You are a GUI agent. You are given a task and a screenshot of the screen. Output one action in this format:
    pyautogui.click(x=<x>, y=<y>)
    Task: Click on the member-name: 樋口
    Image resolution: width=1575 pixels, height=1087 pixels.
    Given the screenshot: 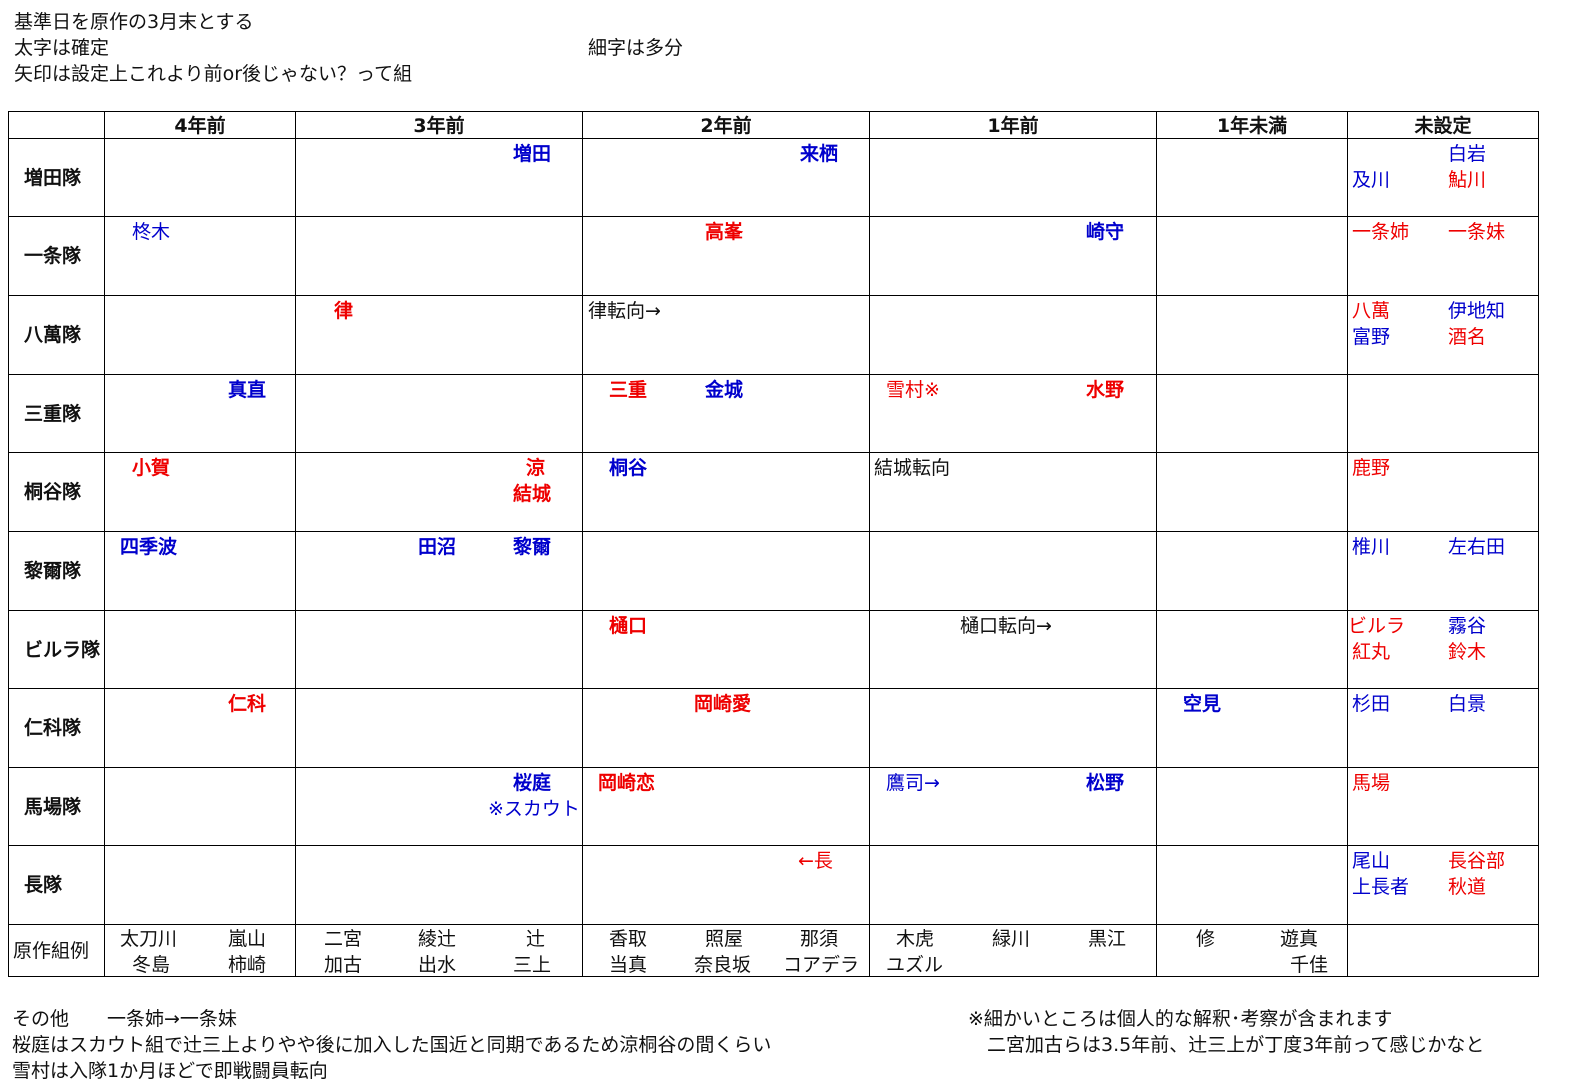 What is the action you would take?
    pyautogui.click(x=628, y=626)
    